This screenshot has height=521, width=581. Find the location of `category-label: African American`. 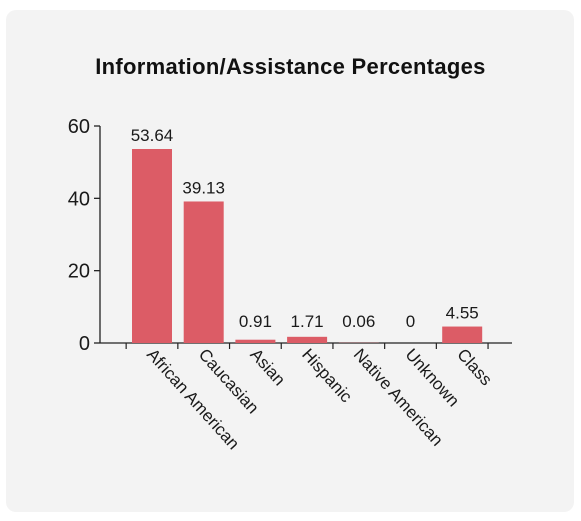

category-label: African American is located at coordinates (193, 399).